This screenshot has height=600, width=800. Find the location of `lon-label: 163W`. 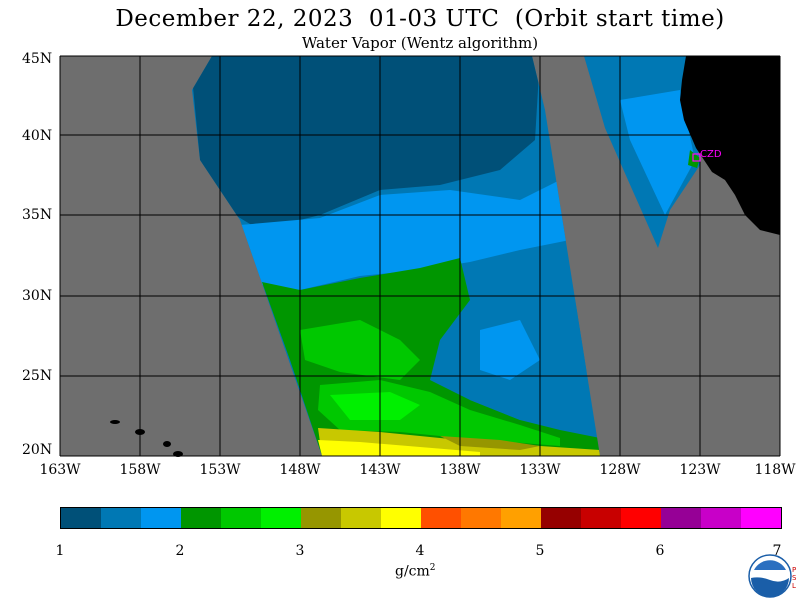

lon-label: 163W is located at coordinates (60, 470).